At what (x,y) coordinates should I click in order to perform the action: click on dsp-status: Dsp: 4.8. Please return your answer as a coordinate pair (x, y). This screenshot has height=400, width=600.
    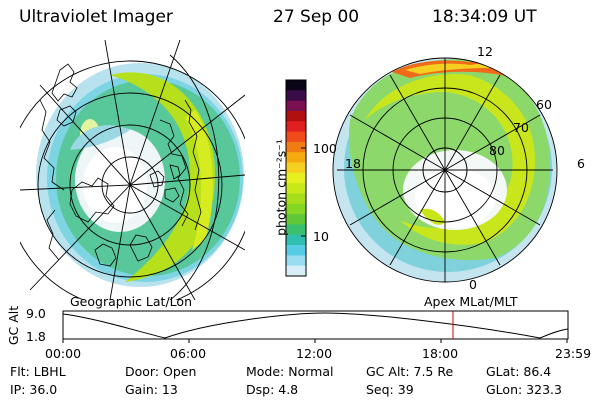
    Looking at the image, I should click on (272, 389).